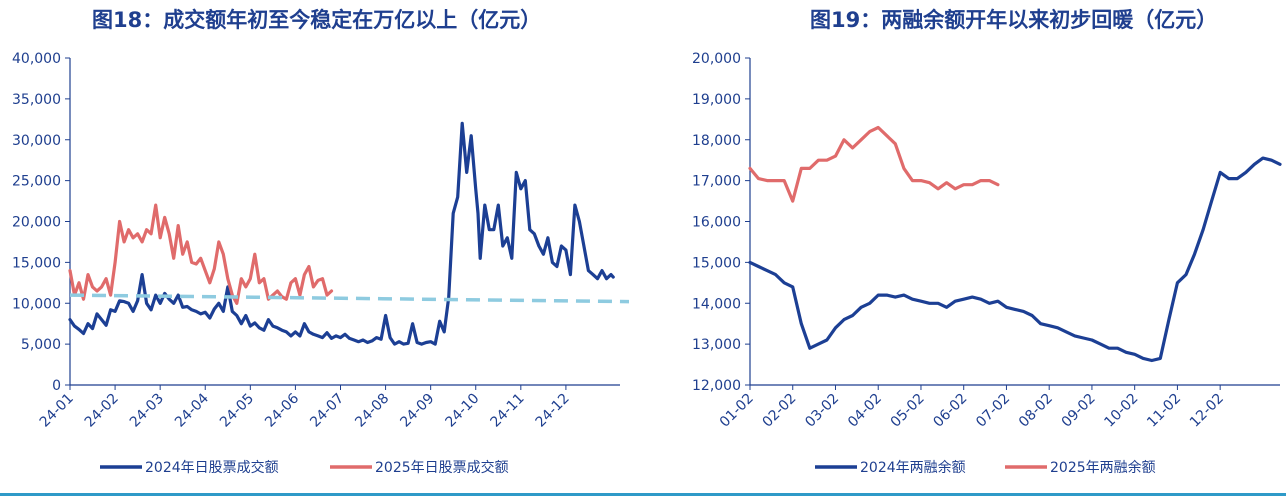  Describe the element at coordinates (56, 386) in the screenshot. I see `y-tick-label: 0` at that location.